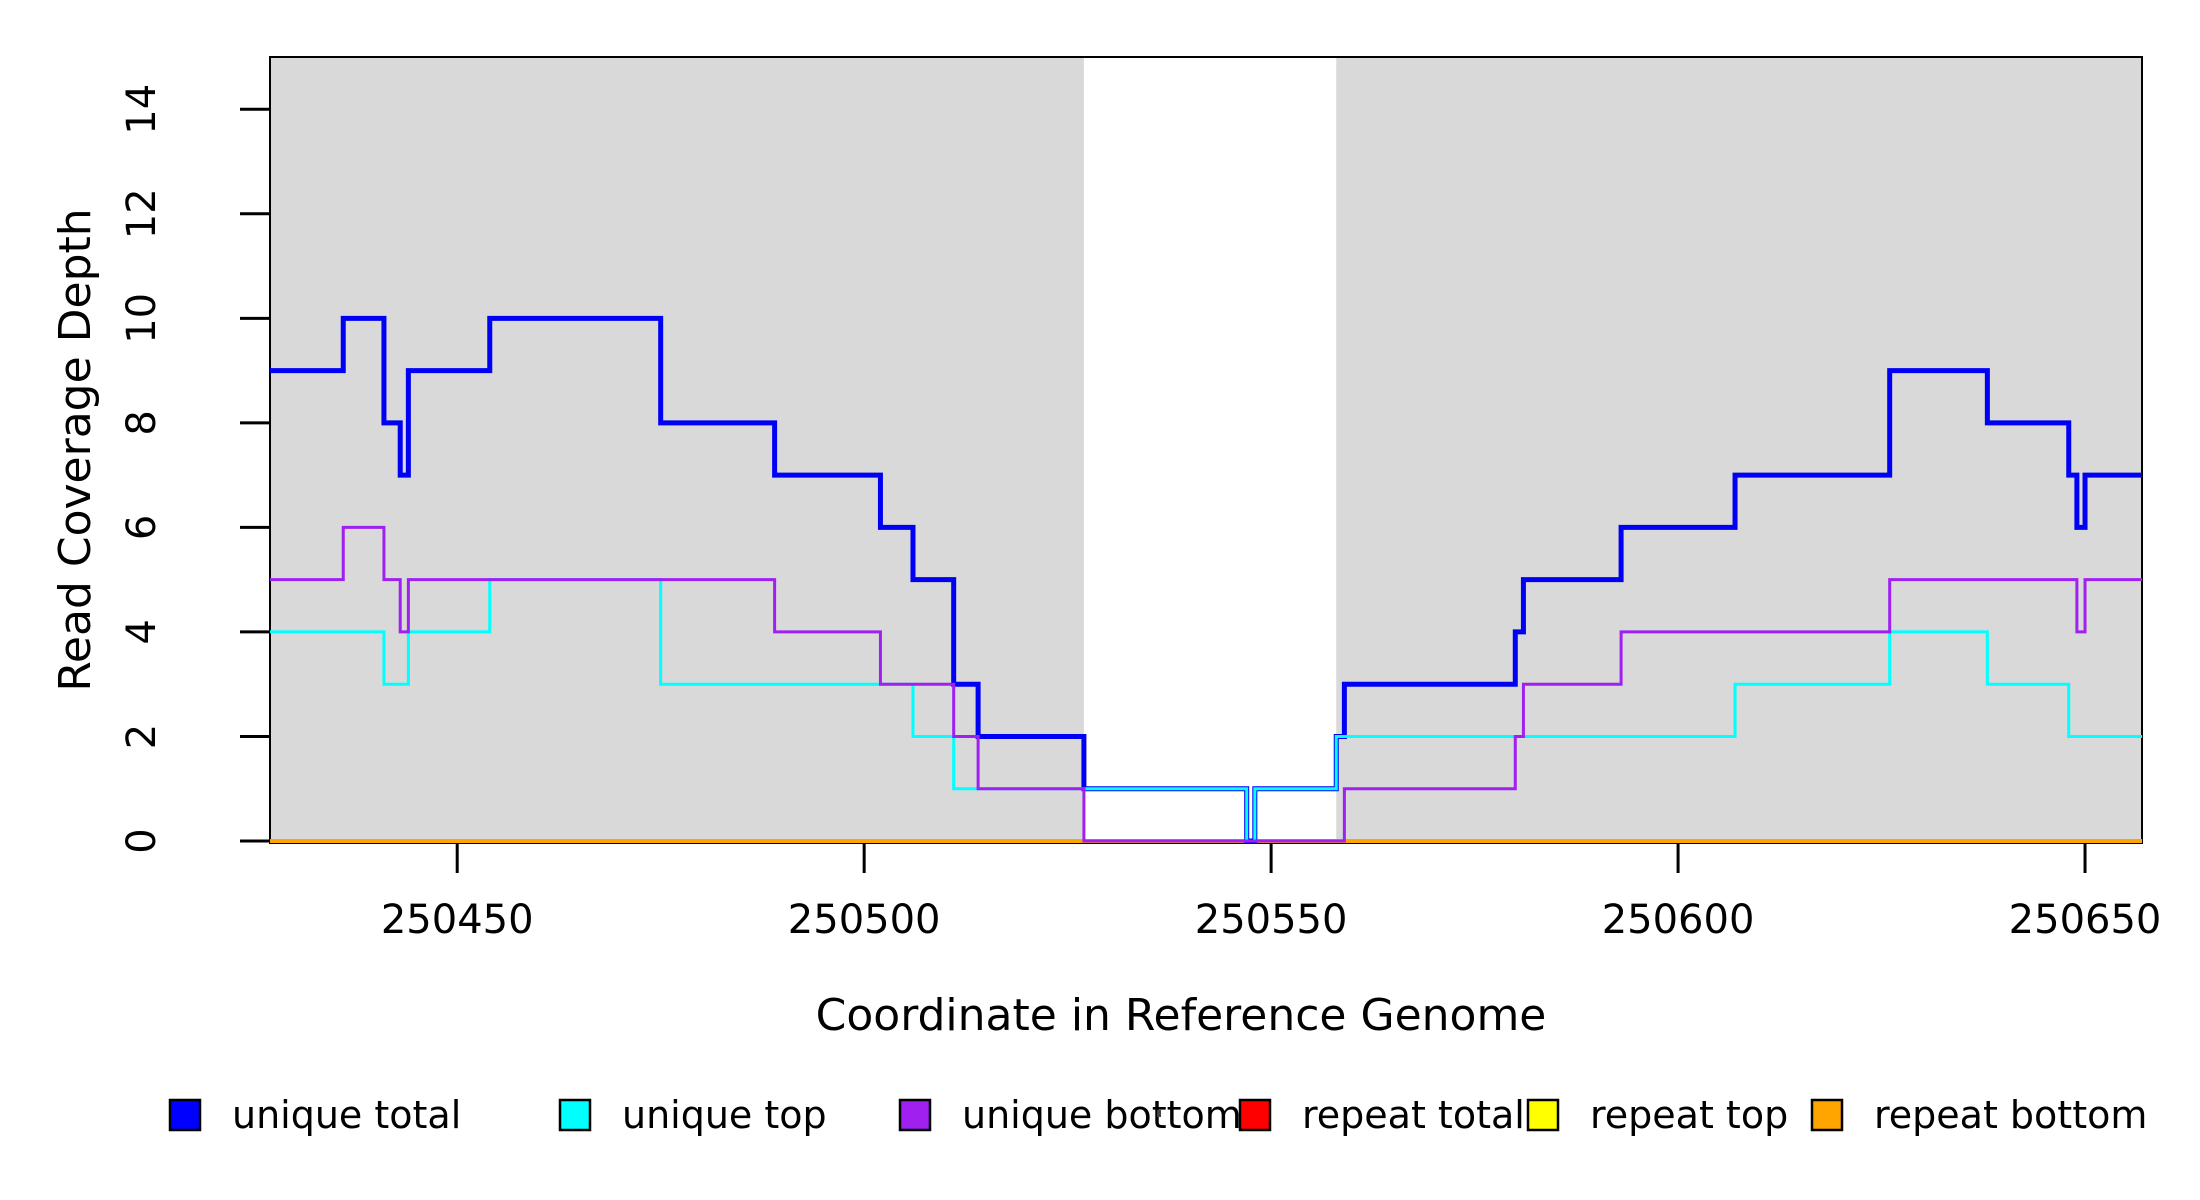 The image size is (2200, 1200). Describe the element at coordinates (724, 1115) in the screenshot. I see `legend-label-unique-top: unique top` at that location.